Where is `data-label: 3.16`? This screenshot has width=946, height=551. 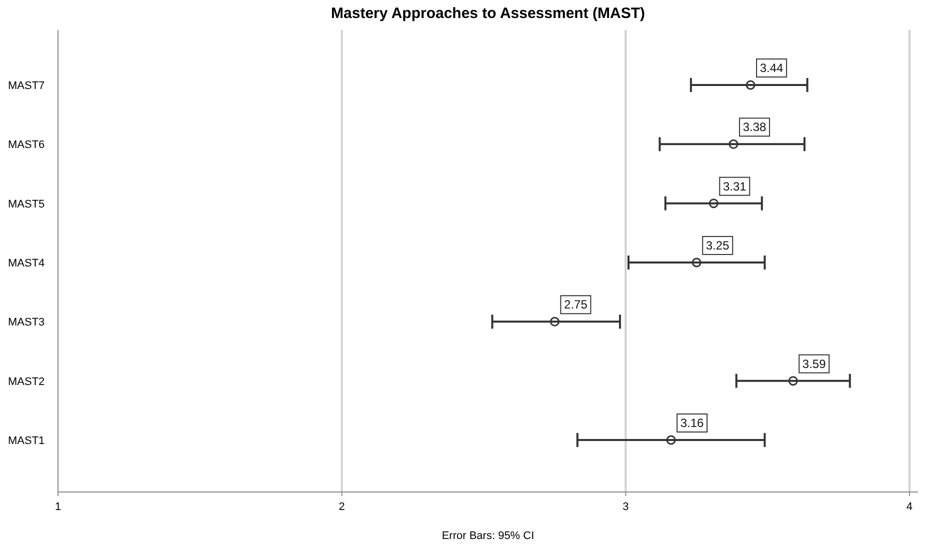 data-label: 3.16 is located at coordinates (692, 423).